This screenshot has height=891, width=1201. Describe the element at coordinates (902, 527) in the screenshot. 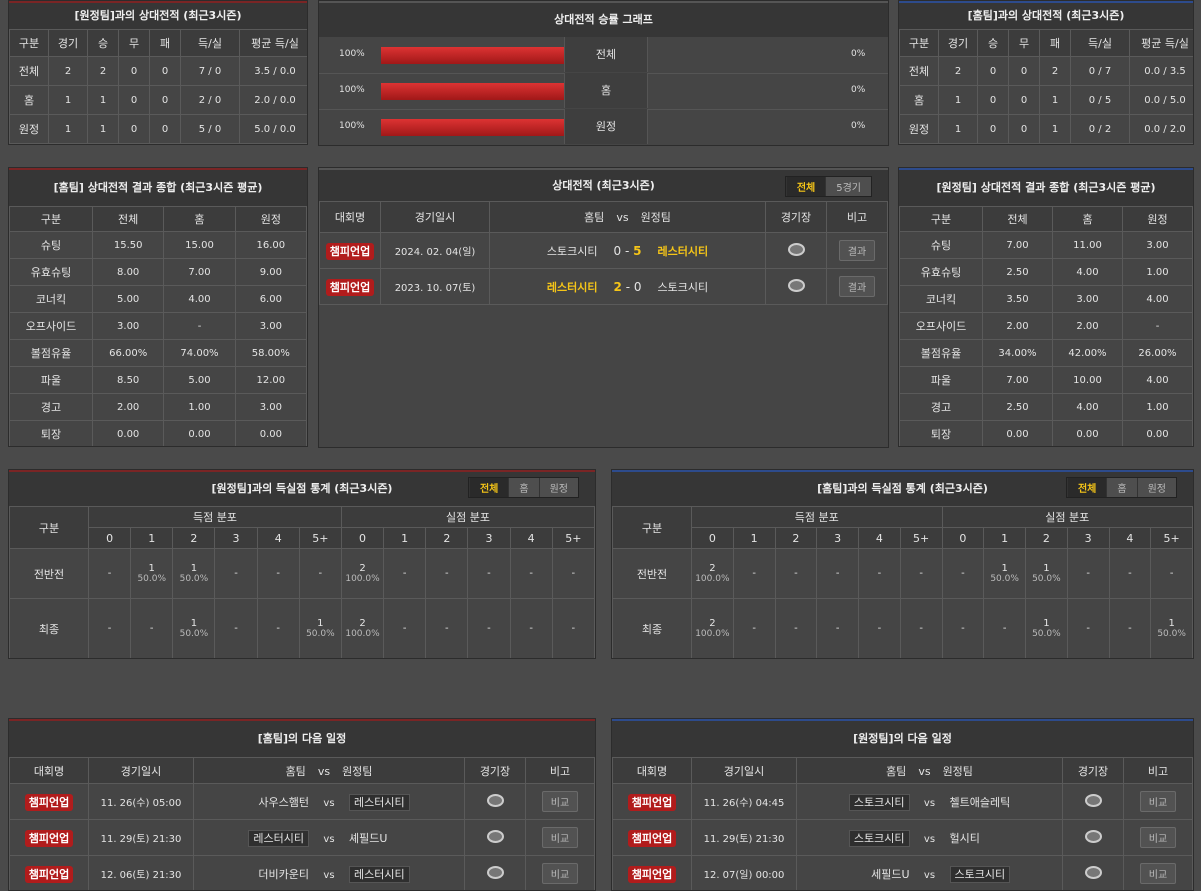

I see `header-row: 구분 득점 분포 실점 분포` at that location.